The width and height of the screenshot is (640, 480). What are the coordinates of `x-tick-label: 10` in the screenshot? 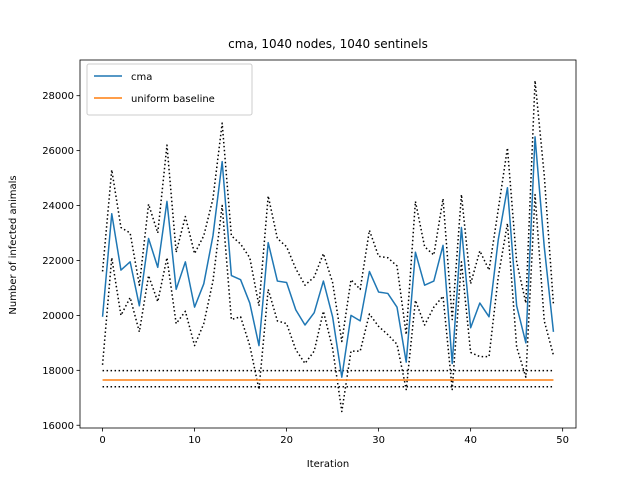 It's located at (194, 440).